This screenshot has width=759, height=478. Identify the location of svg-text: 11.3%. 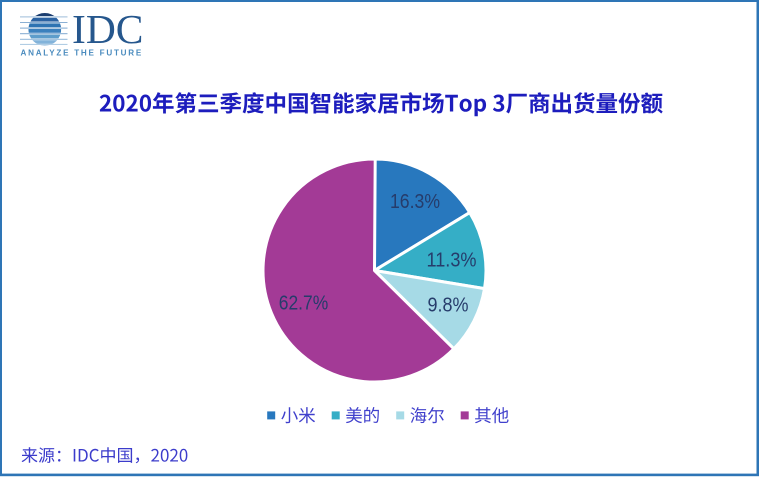
(452, 261).